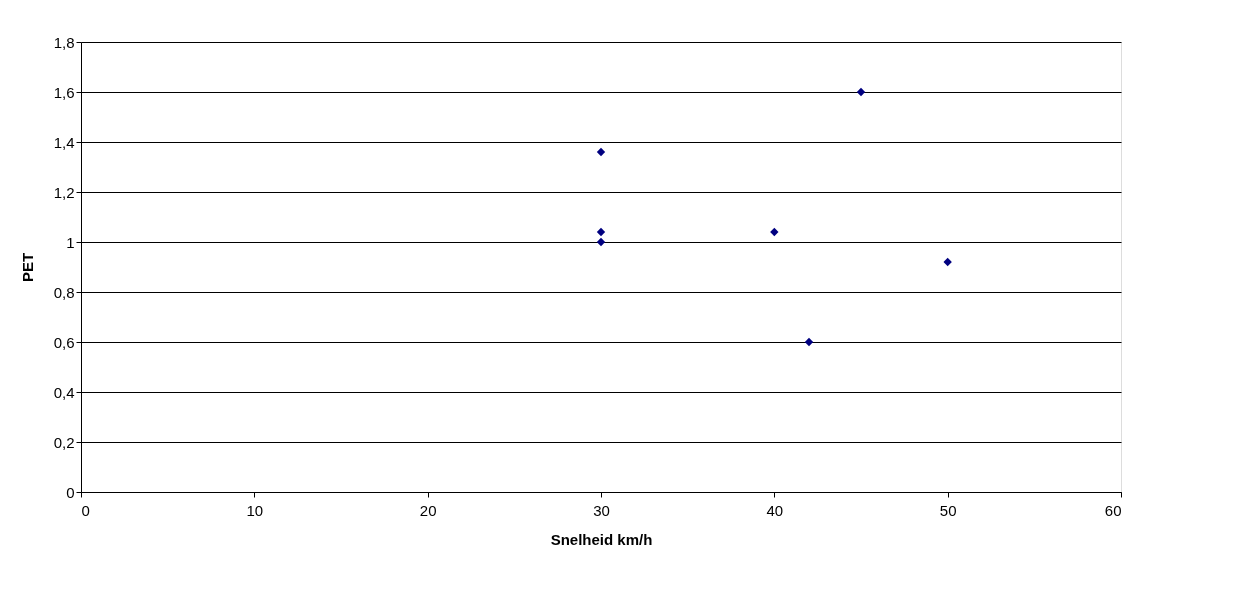  Describe the element at coordinates (775, 510) in the screenshot. I see `x-tick-label: 40` at that location.